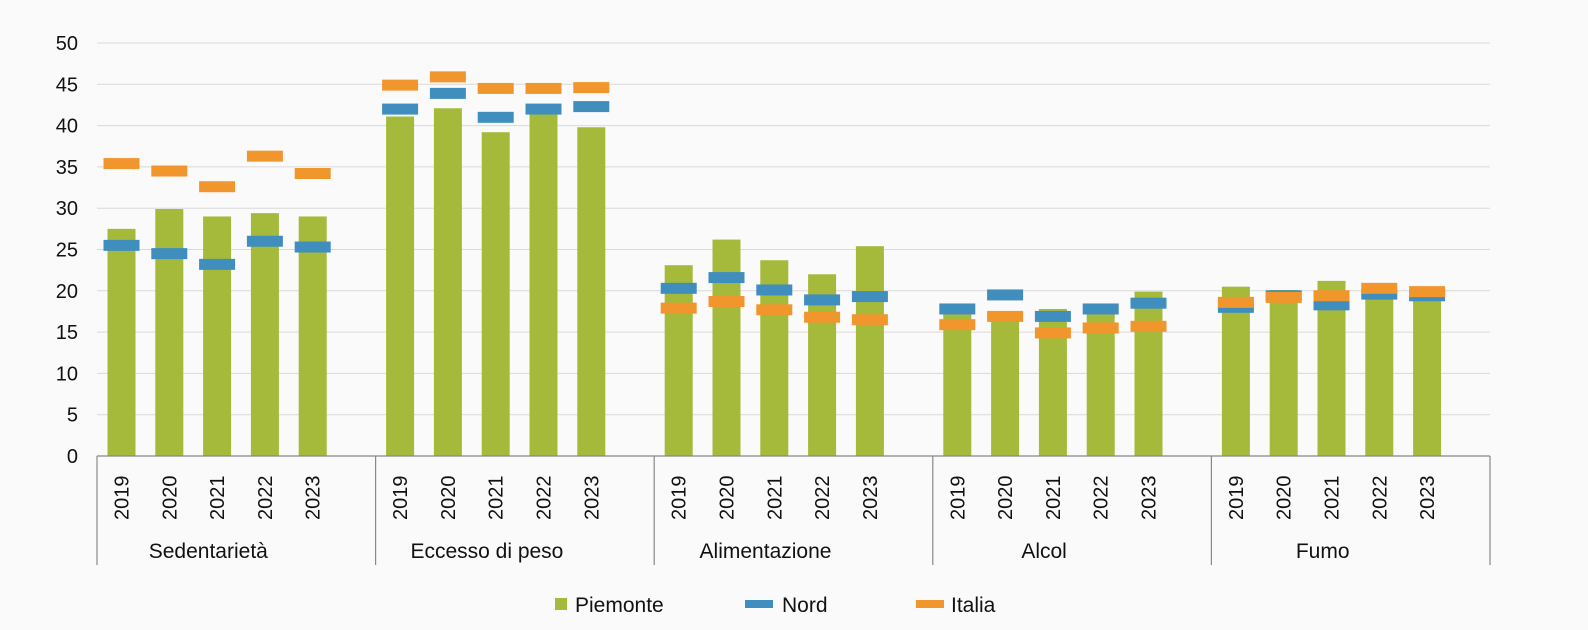 This screenshot has width=1588, height=630. What do you see at coordinates (67, 209) in the screenshot?
I see `y-tick-label: 30` at bounding box center [67, 209].